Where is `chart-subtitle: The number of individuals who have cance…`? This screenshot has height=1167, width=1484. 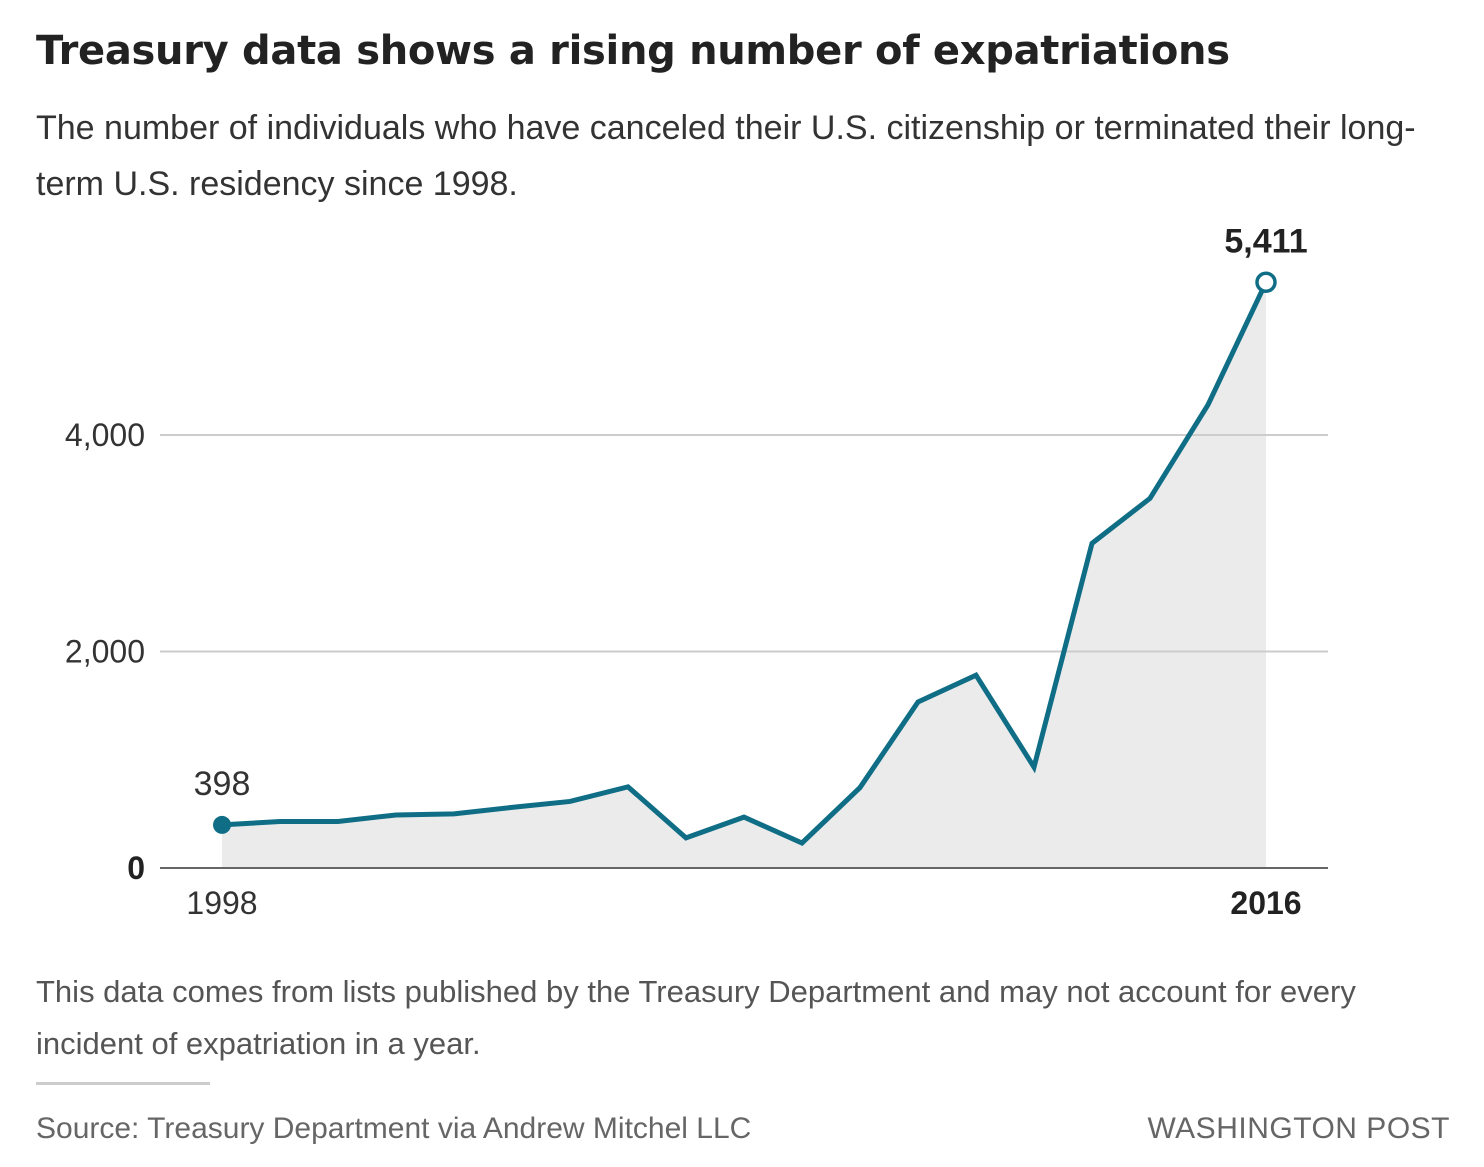 chart-subtitle: The number of individuals who have cance… is located at coordinates (726, 156).